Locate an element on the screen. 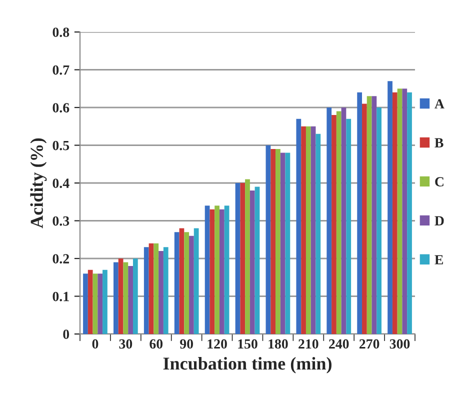 The height and width of the screenshot is (405, 459). y-tick-label: 0.7 is located at coordinates (61, 70).